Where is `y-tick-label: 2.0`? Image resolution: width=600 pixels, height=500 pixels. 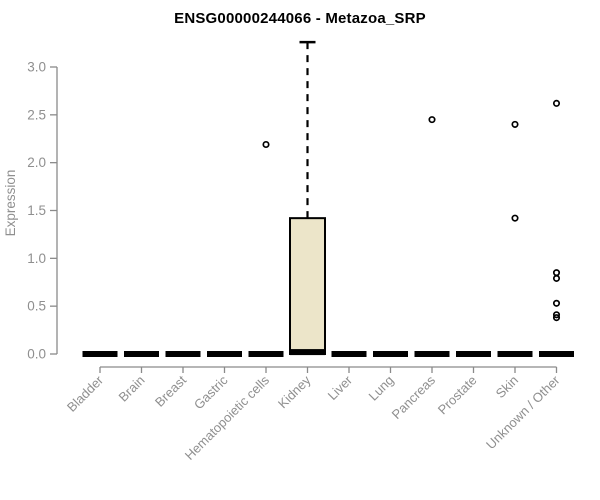
y-tick-label: 2.0 is located at coordinates (36, 162).